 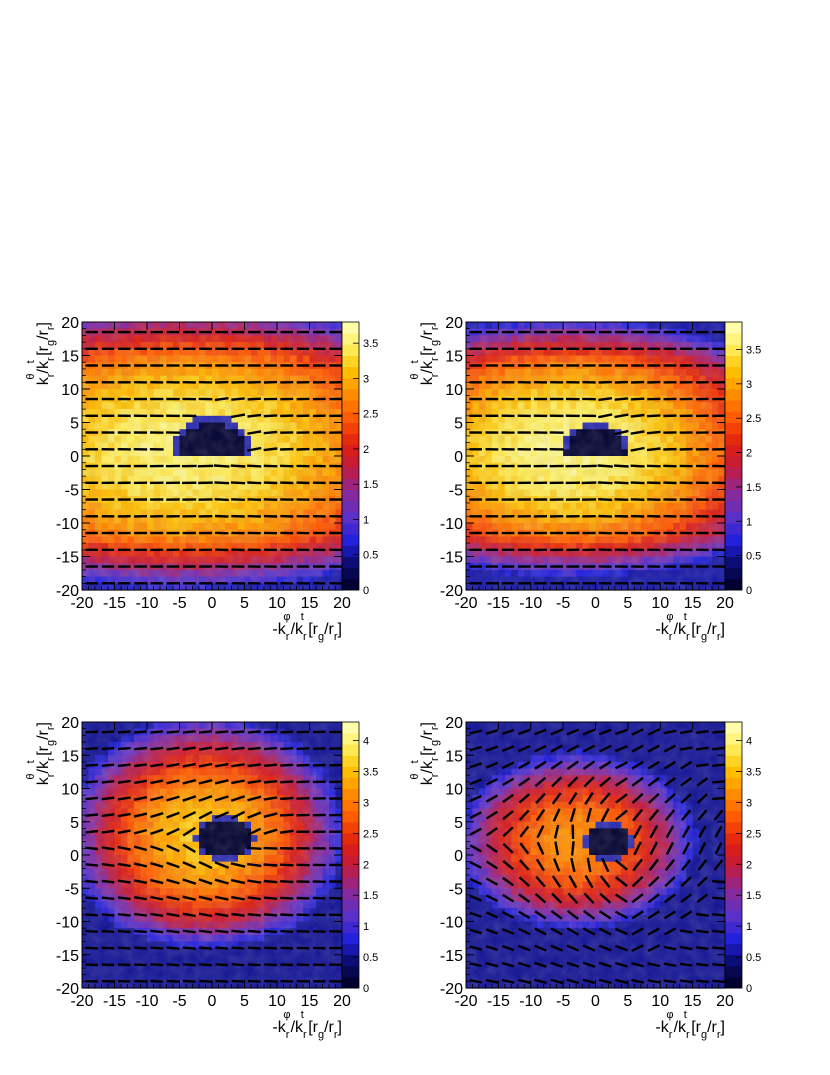 What do you see at coordinates (114, 603) in the screenshot?
I see `x-tick-label: -15` at bounding box center [114, 603].